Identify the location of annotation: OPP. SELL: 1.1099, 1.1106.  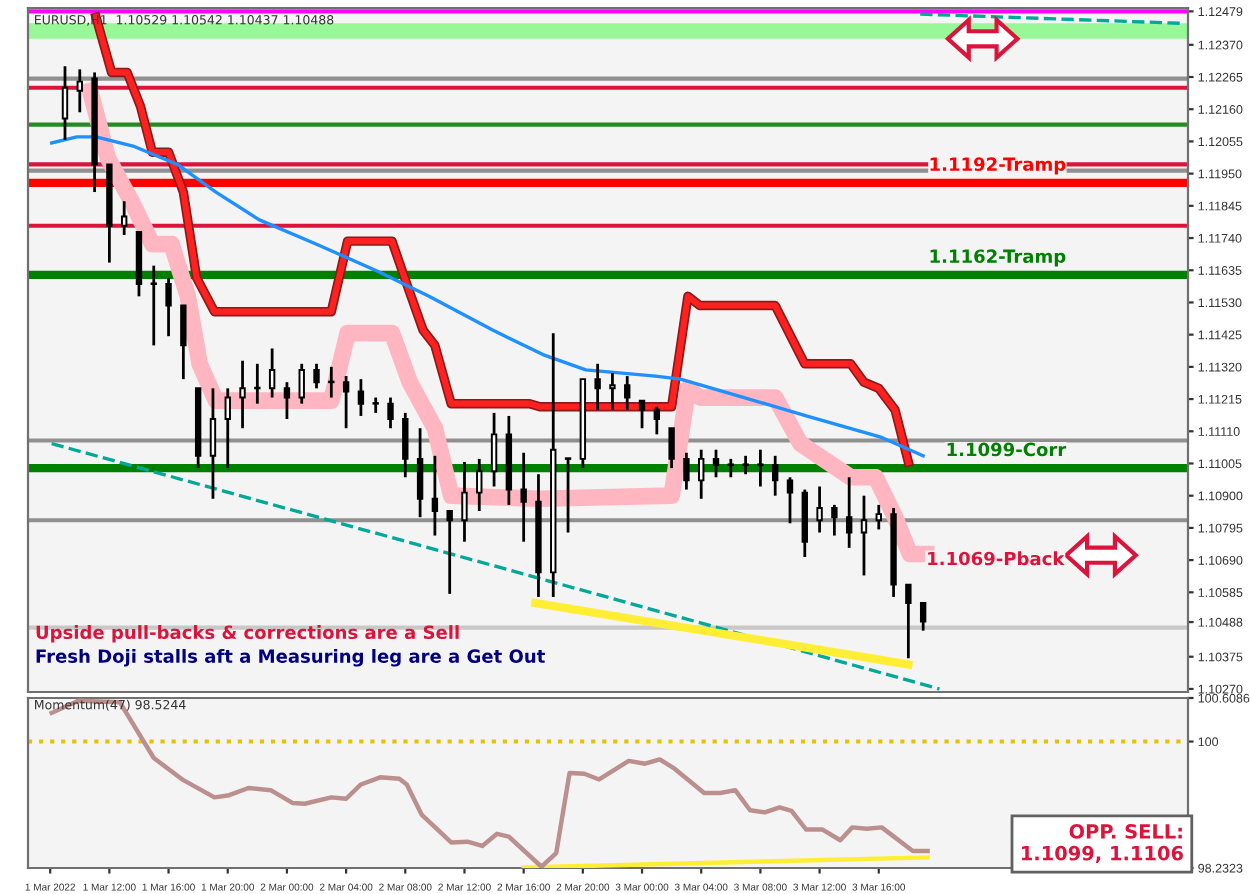
(1102, 844).